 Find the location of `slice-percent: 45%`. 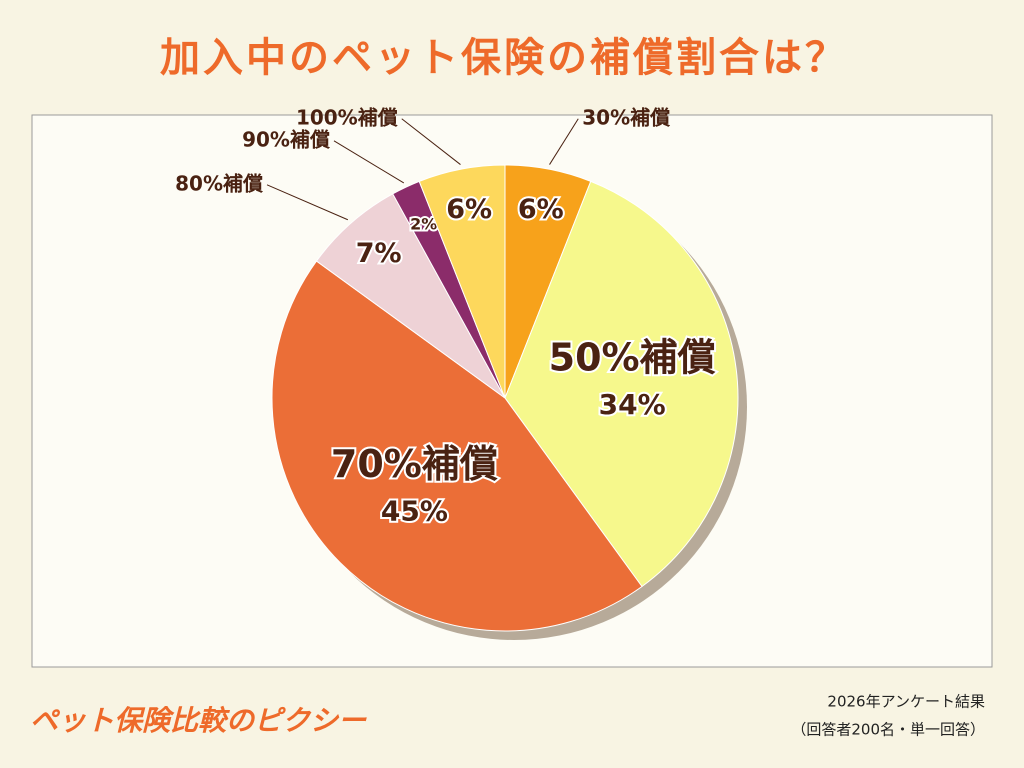

slice-percent: 45% is located at coordinates (414, 511).